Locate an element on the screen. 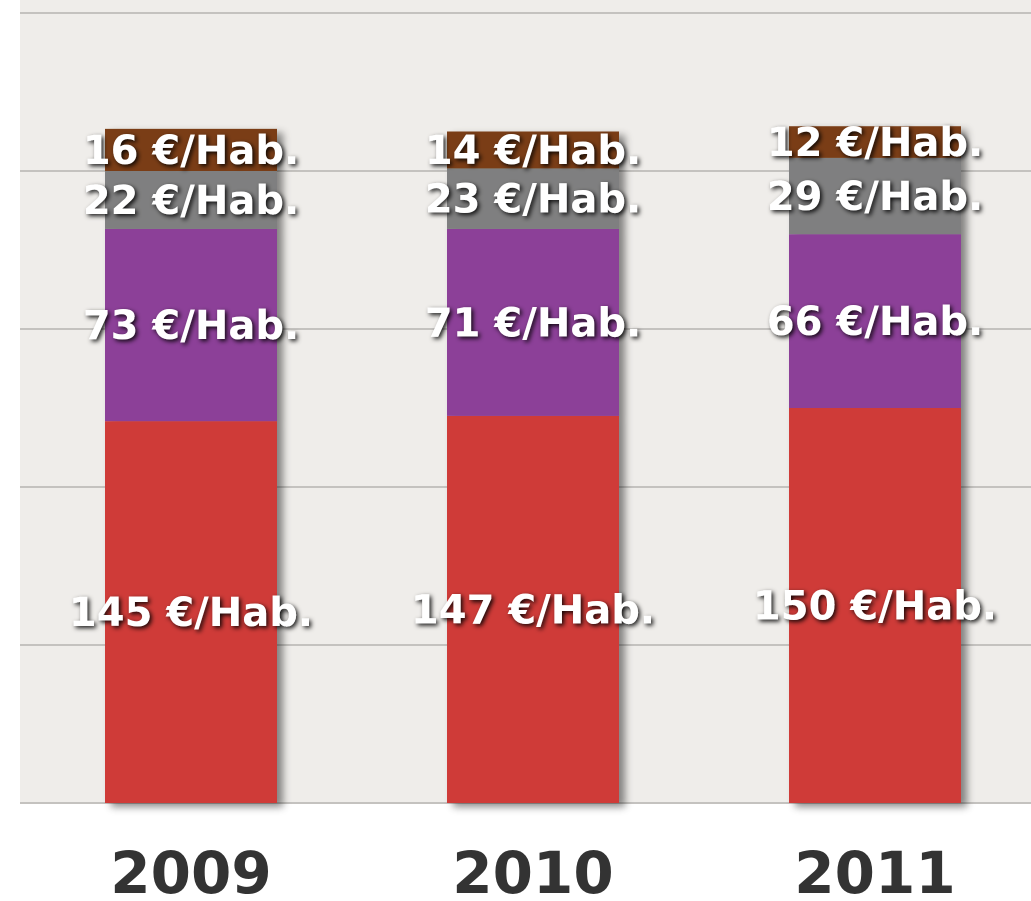  x-tick-label: 2011 is located at coordinates (874, 870).